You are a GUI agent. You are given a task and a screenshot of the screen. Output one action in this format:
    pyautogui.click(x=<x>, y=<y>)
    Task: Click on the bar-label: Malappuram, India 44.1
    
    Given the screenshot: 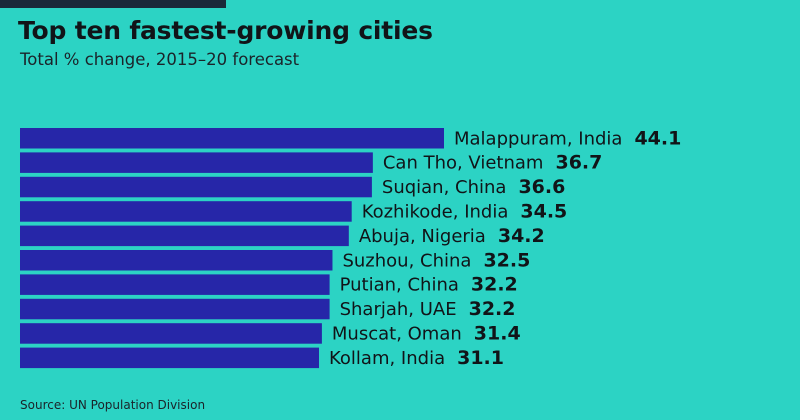 What is the action you would take?
    pyautogui.click(x=567, y=138)
    